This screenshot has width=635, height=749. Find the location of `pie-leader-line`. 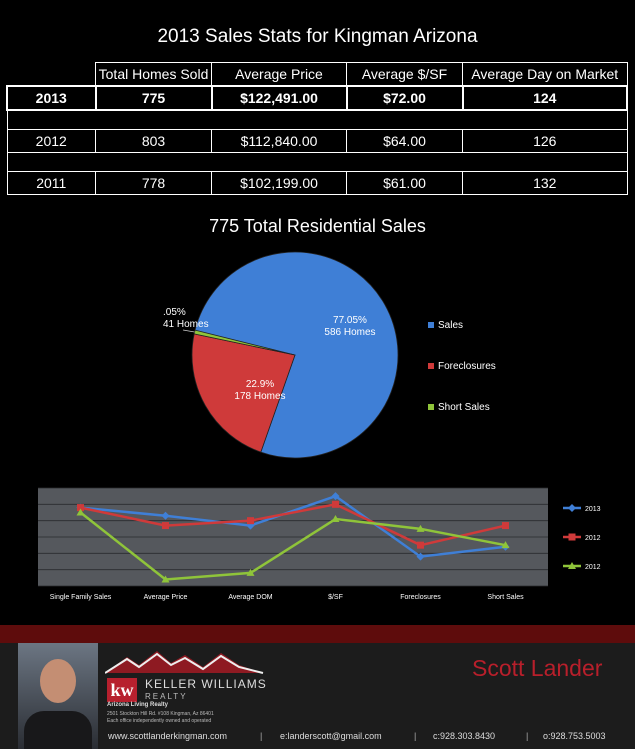

pie-leader-line is located at coordinates (188, 331).